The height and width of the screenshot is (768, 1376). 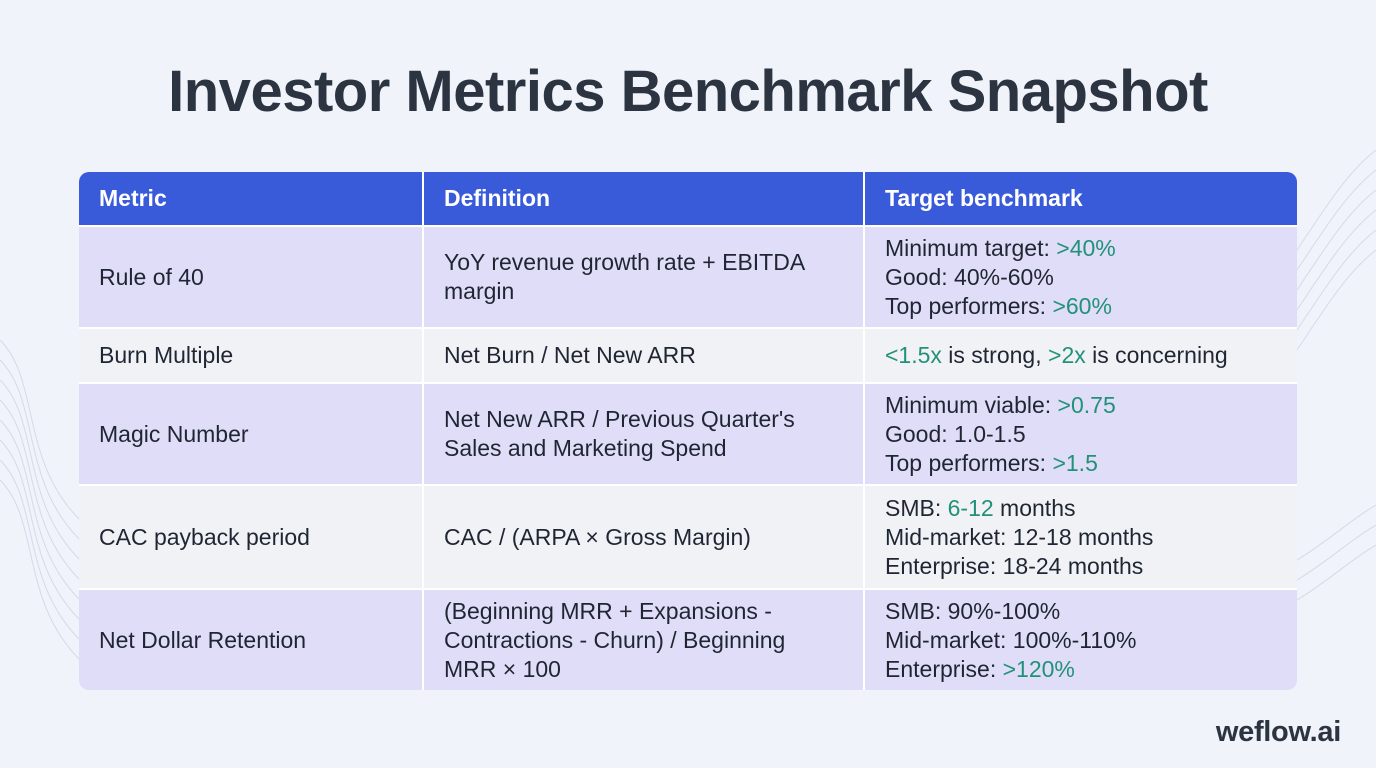 What do you see at coordinates (644, 276) in the screenshot?
I see `definition-cell: YoY revenue growth rate + EBITDA margin` at bounding box center [644, 276].